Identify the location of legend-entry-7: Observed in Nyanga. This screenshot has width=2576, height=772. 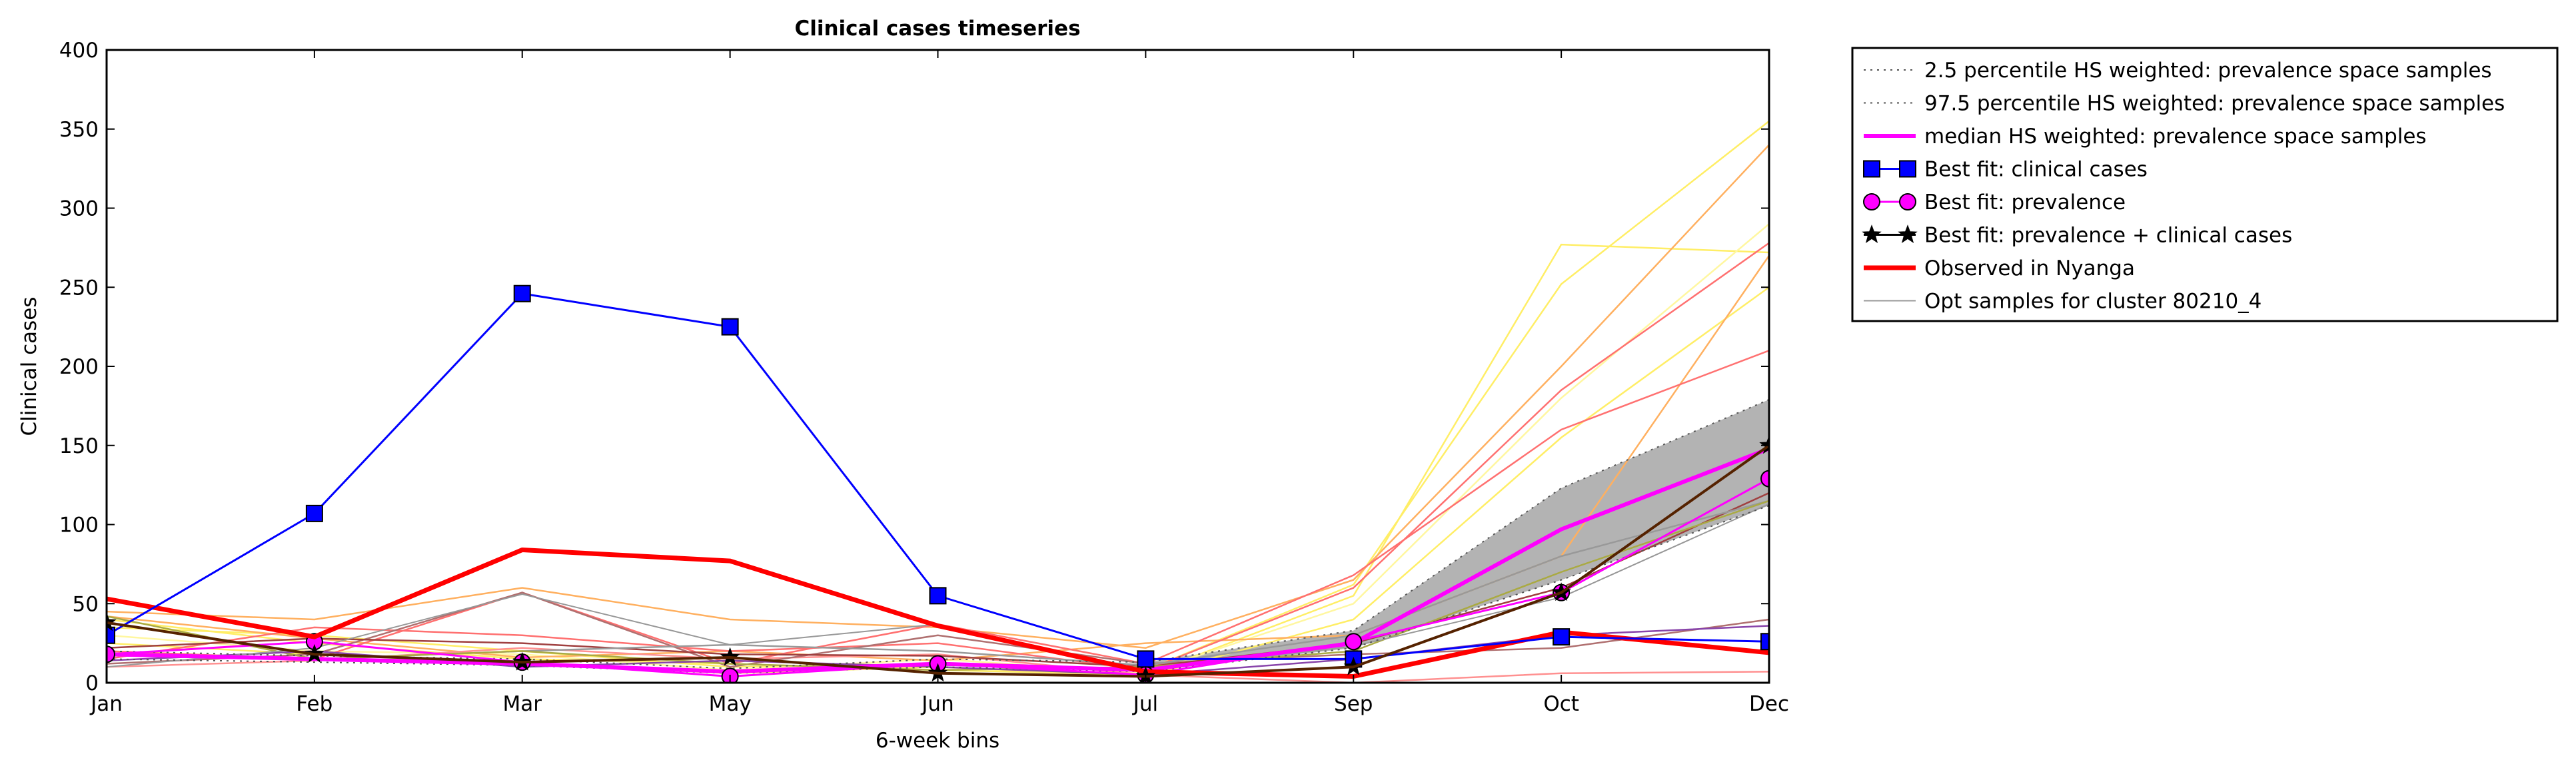
(1999, 268).